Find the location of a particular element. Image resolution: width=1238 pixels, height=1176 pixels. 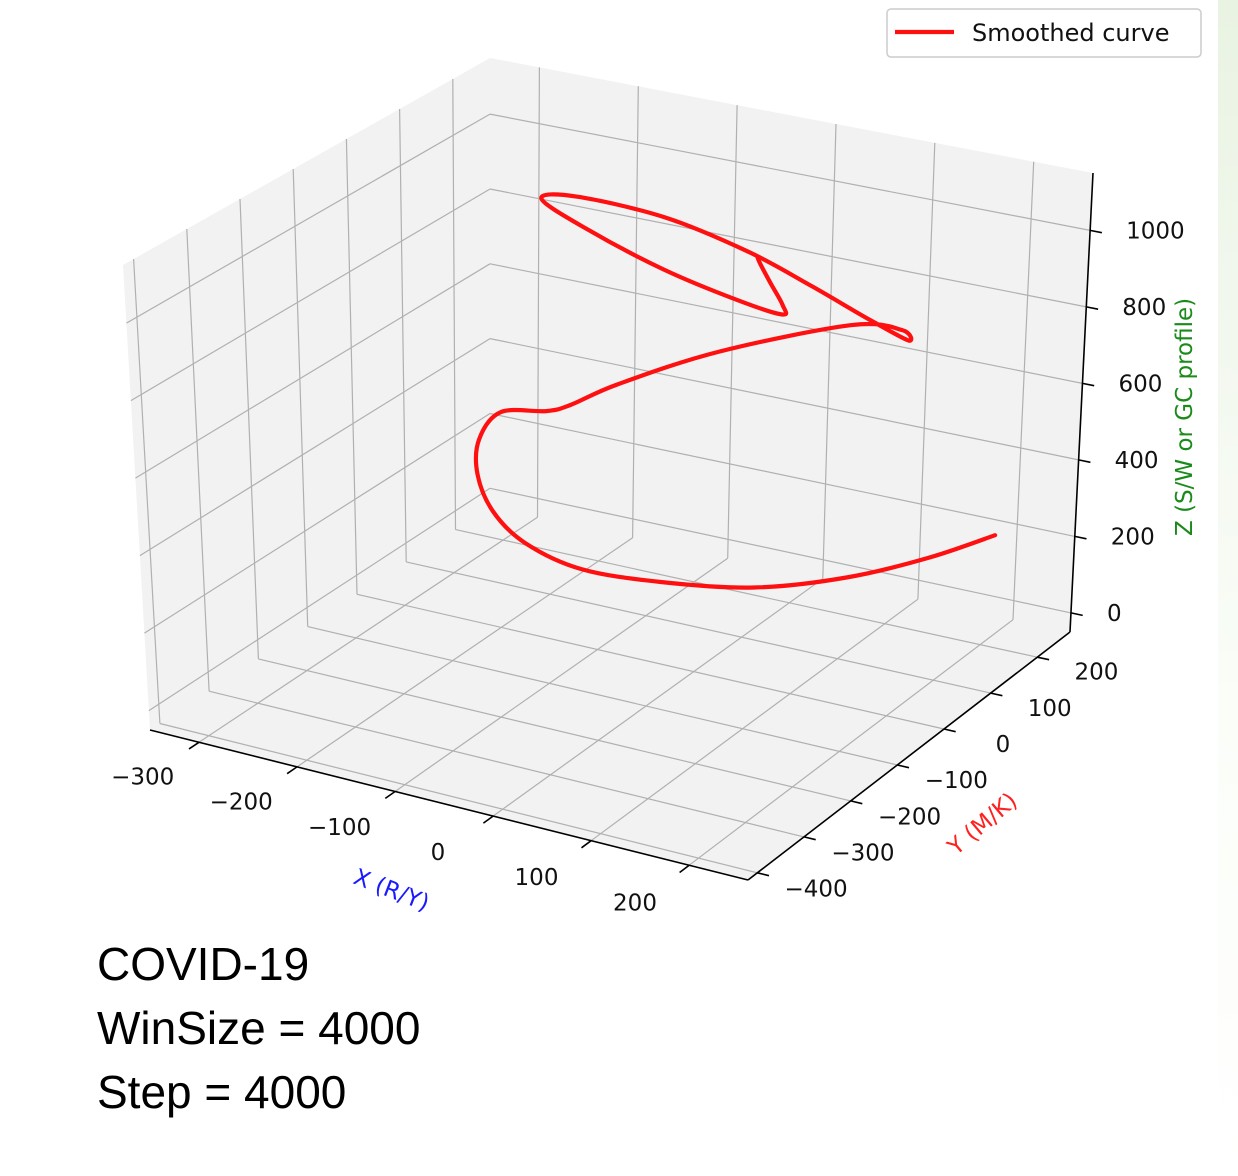

z-tick-label: 200 is located at coordinates (1133, 537).